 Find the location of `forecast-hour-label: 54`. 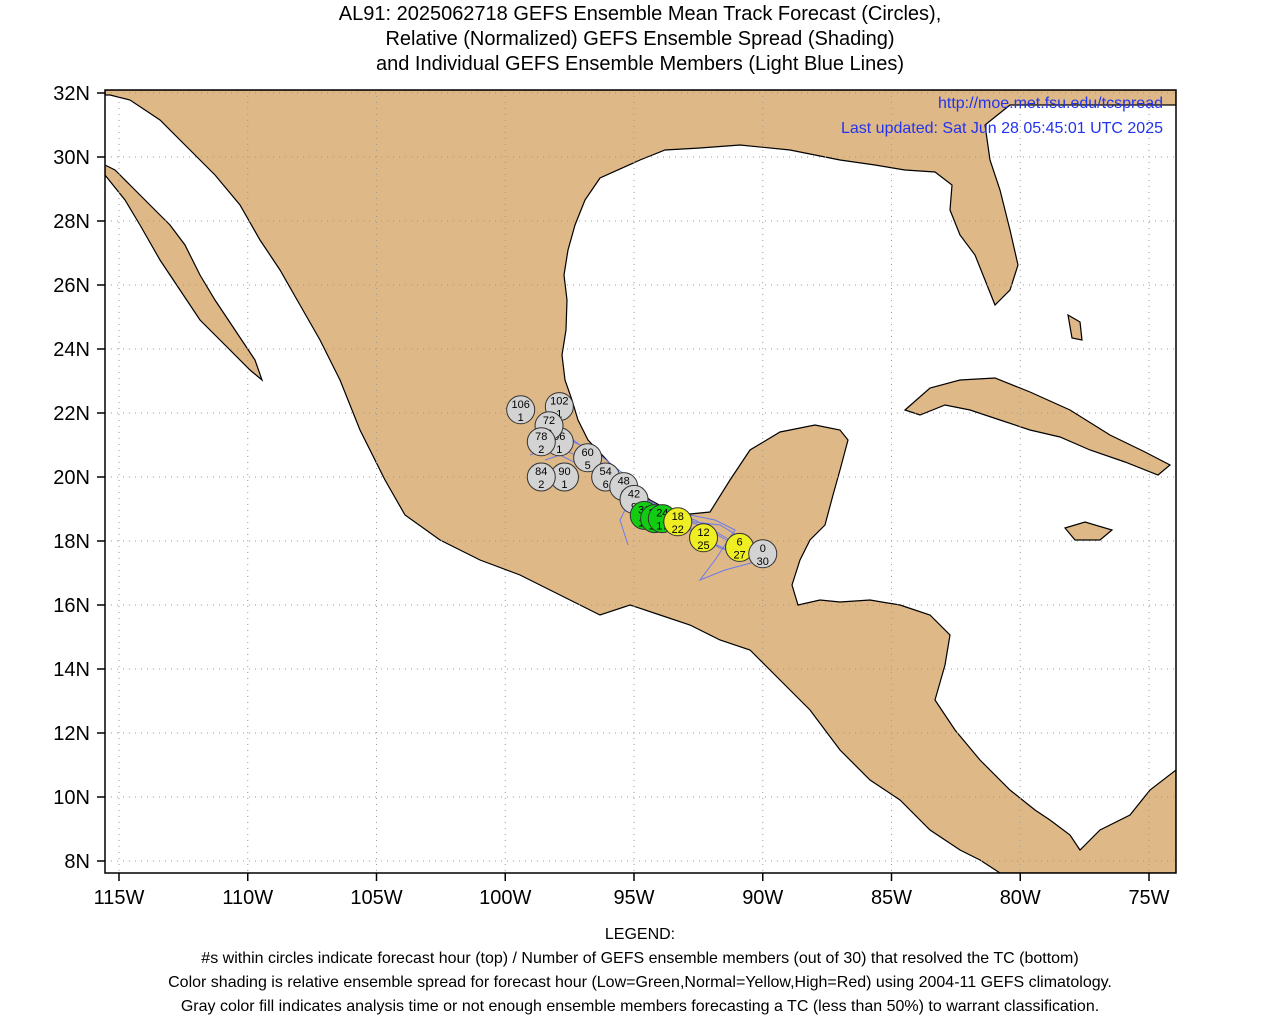

forecast-hour-label: 54 is located at coordinates (606, 472).